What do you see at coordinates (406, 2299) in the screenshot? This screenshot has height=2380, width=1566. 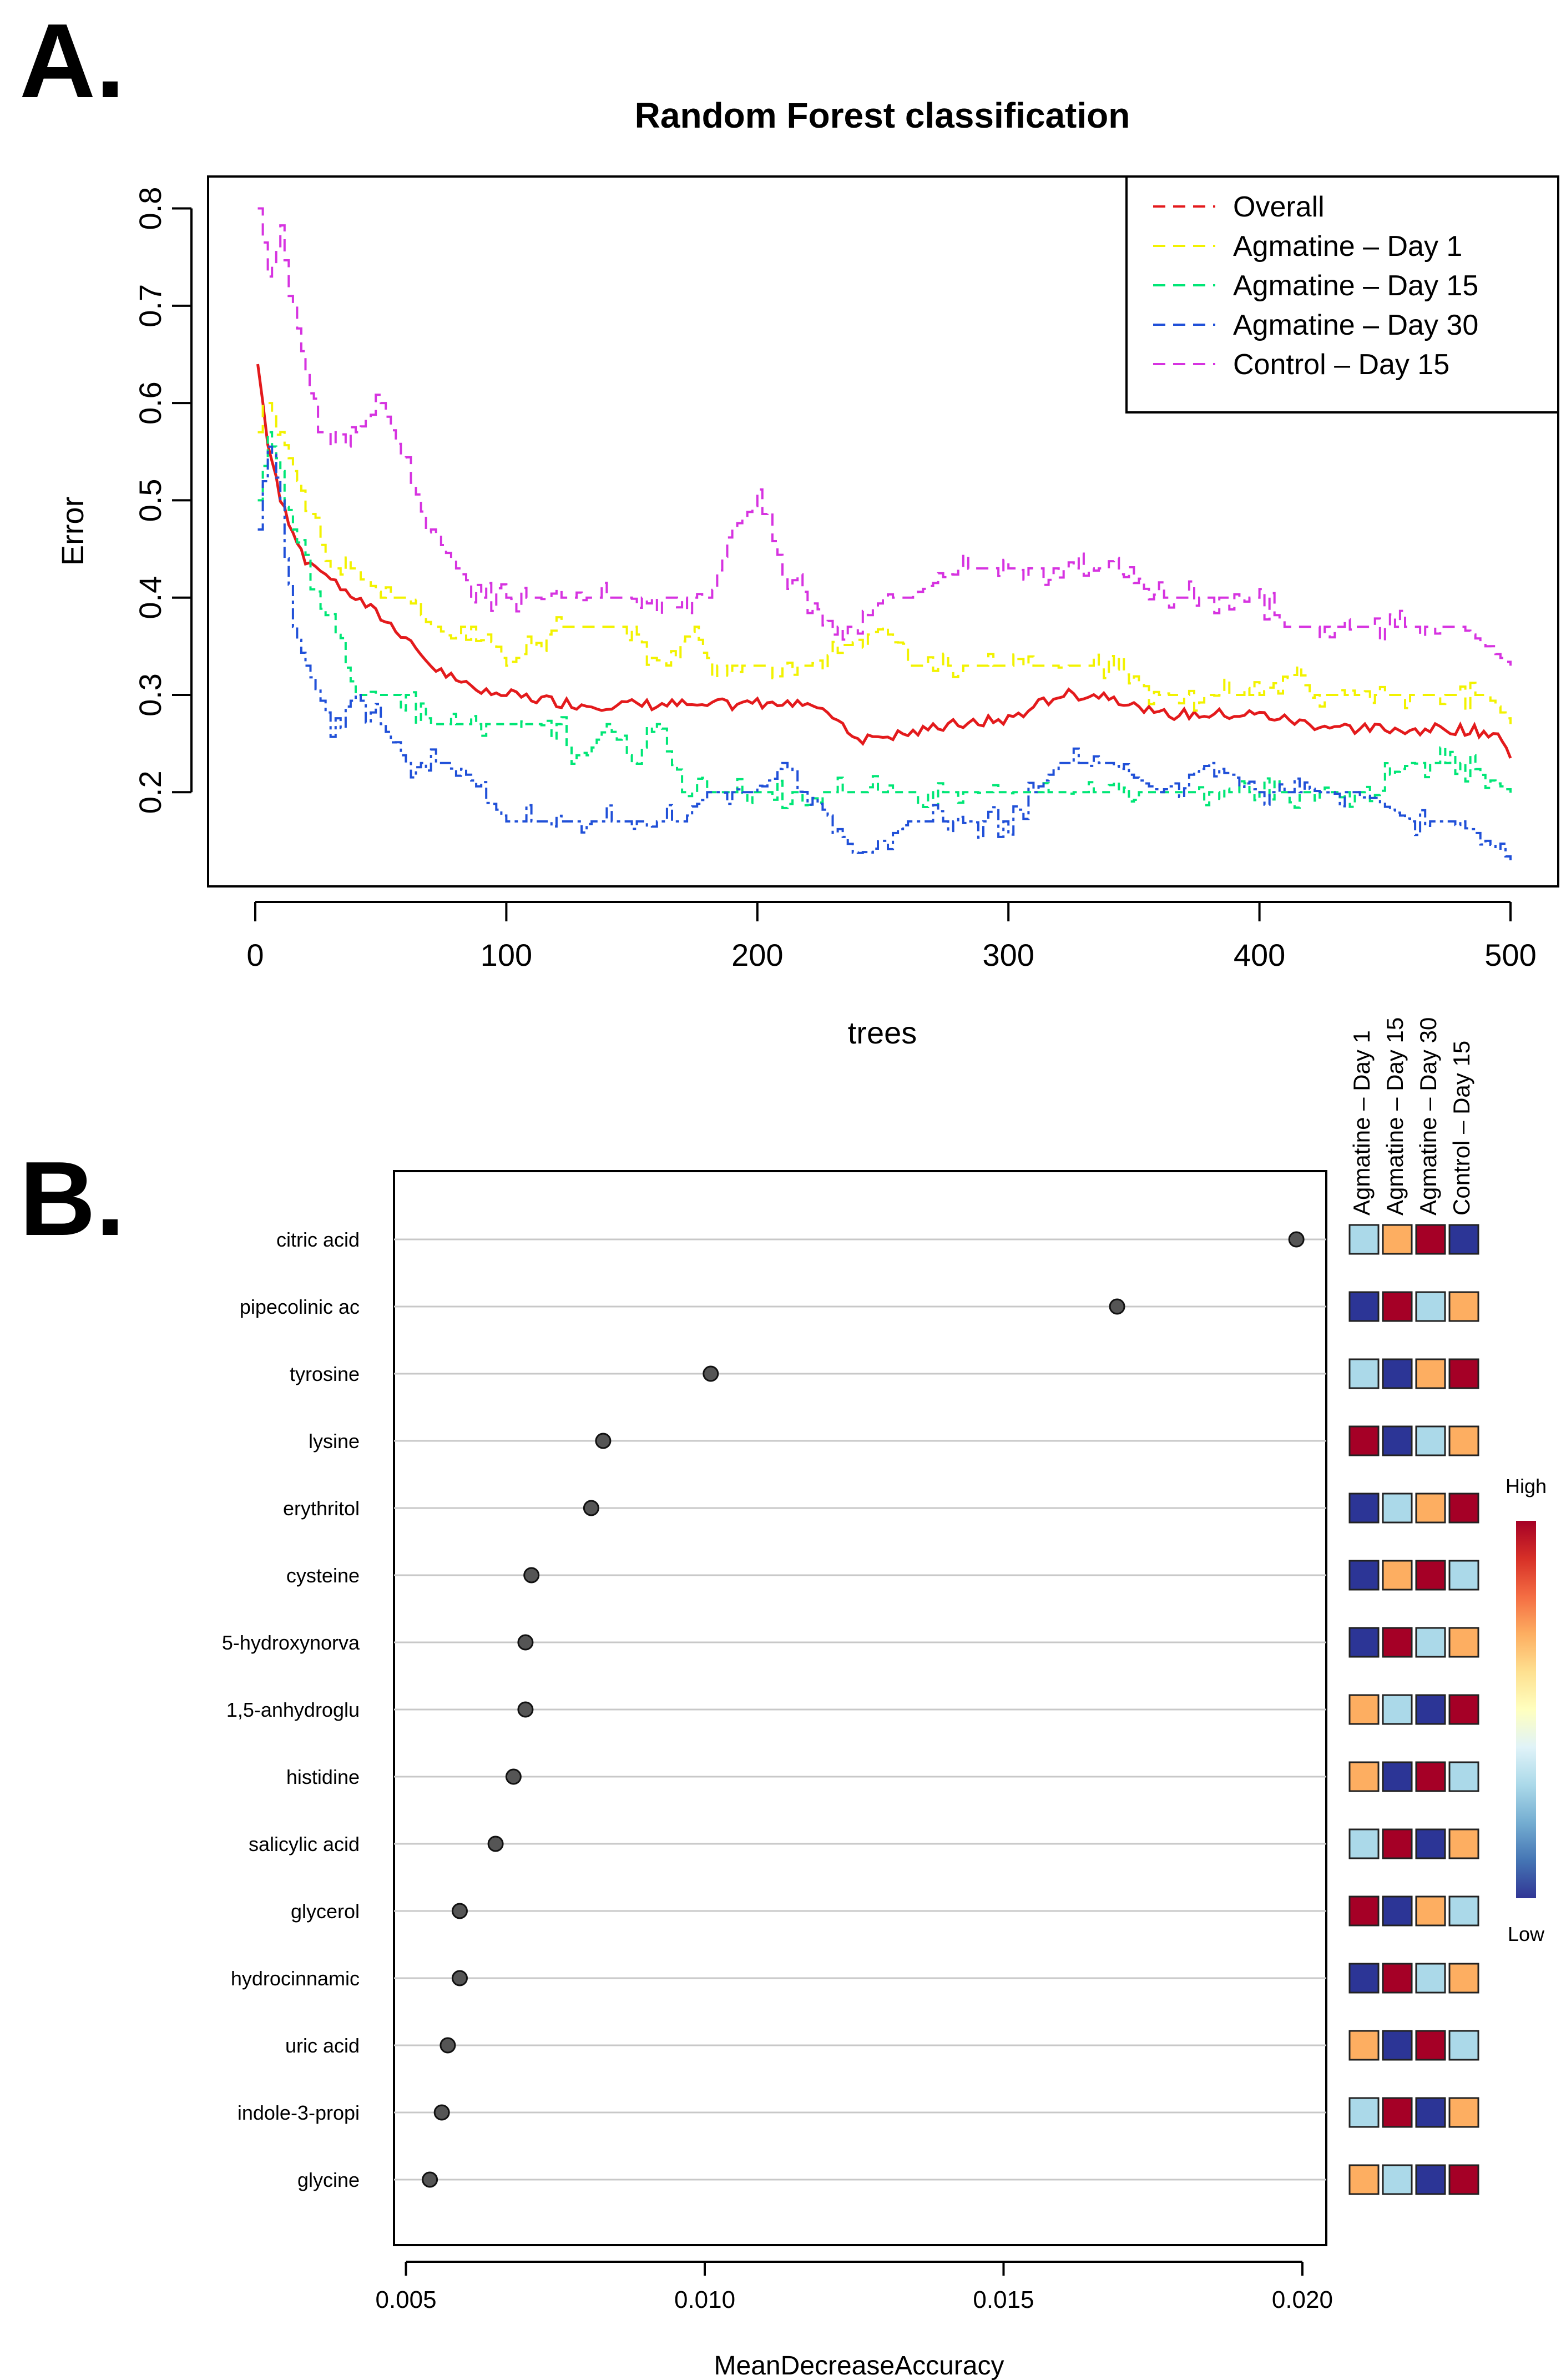 I see `chart-b-x-tick-label: 0.005` at bounding box center [406, 2299].